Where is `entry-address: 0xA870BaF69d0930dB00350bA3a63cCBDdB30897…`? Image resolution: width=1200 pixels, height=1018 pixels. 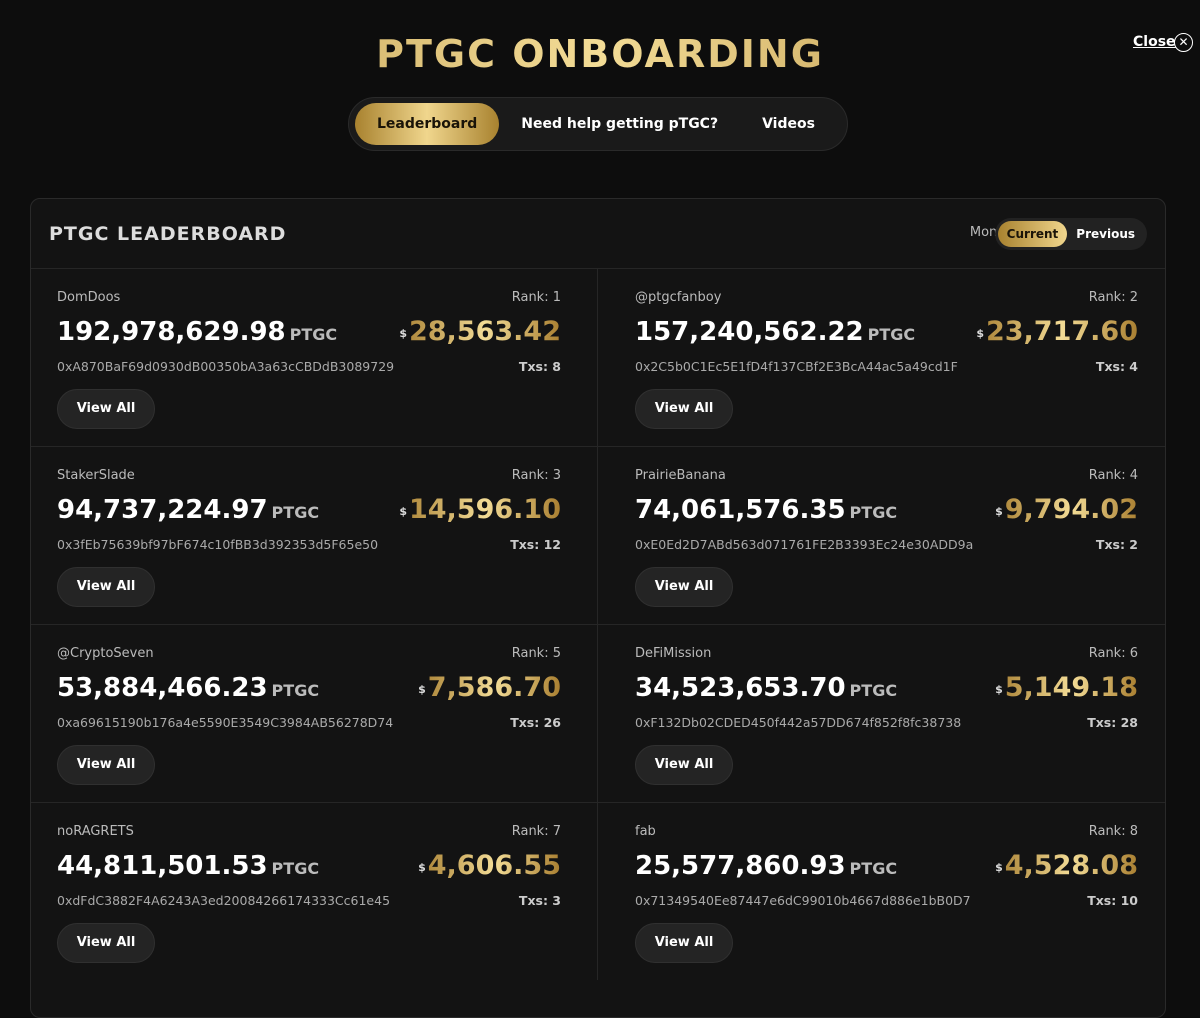 entry-address: 0xA870BaF69d0930dB00350bA3a63cCBDdB30897… is located at coordinates (226, 366).